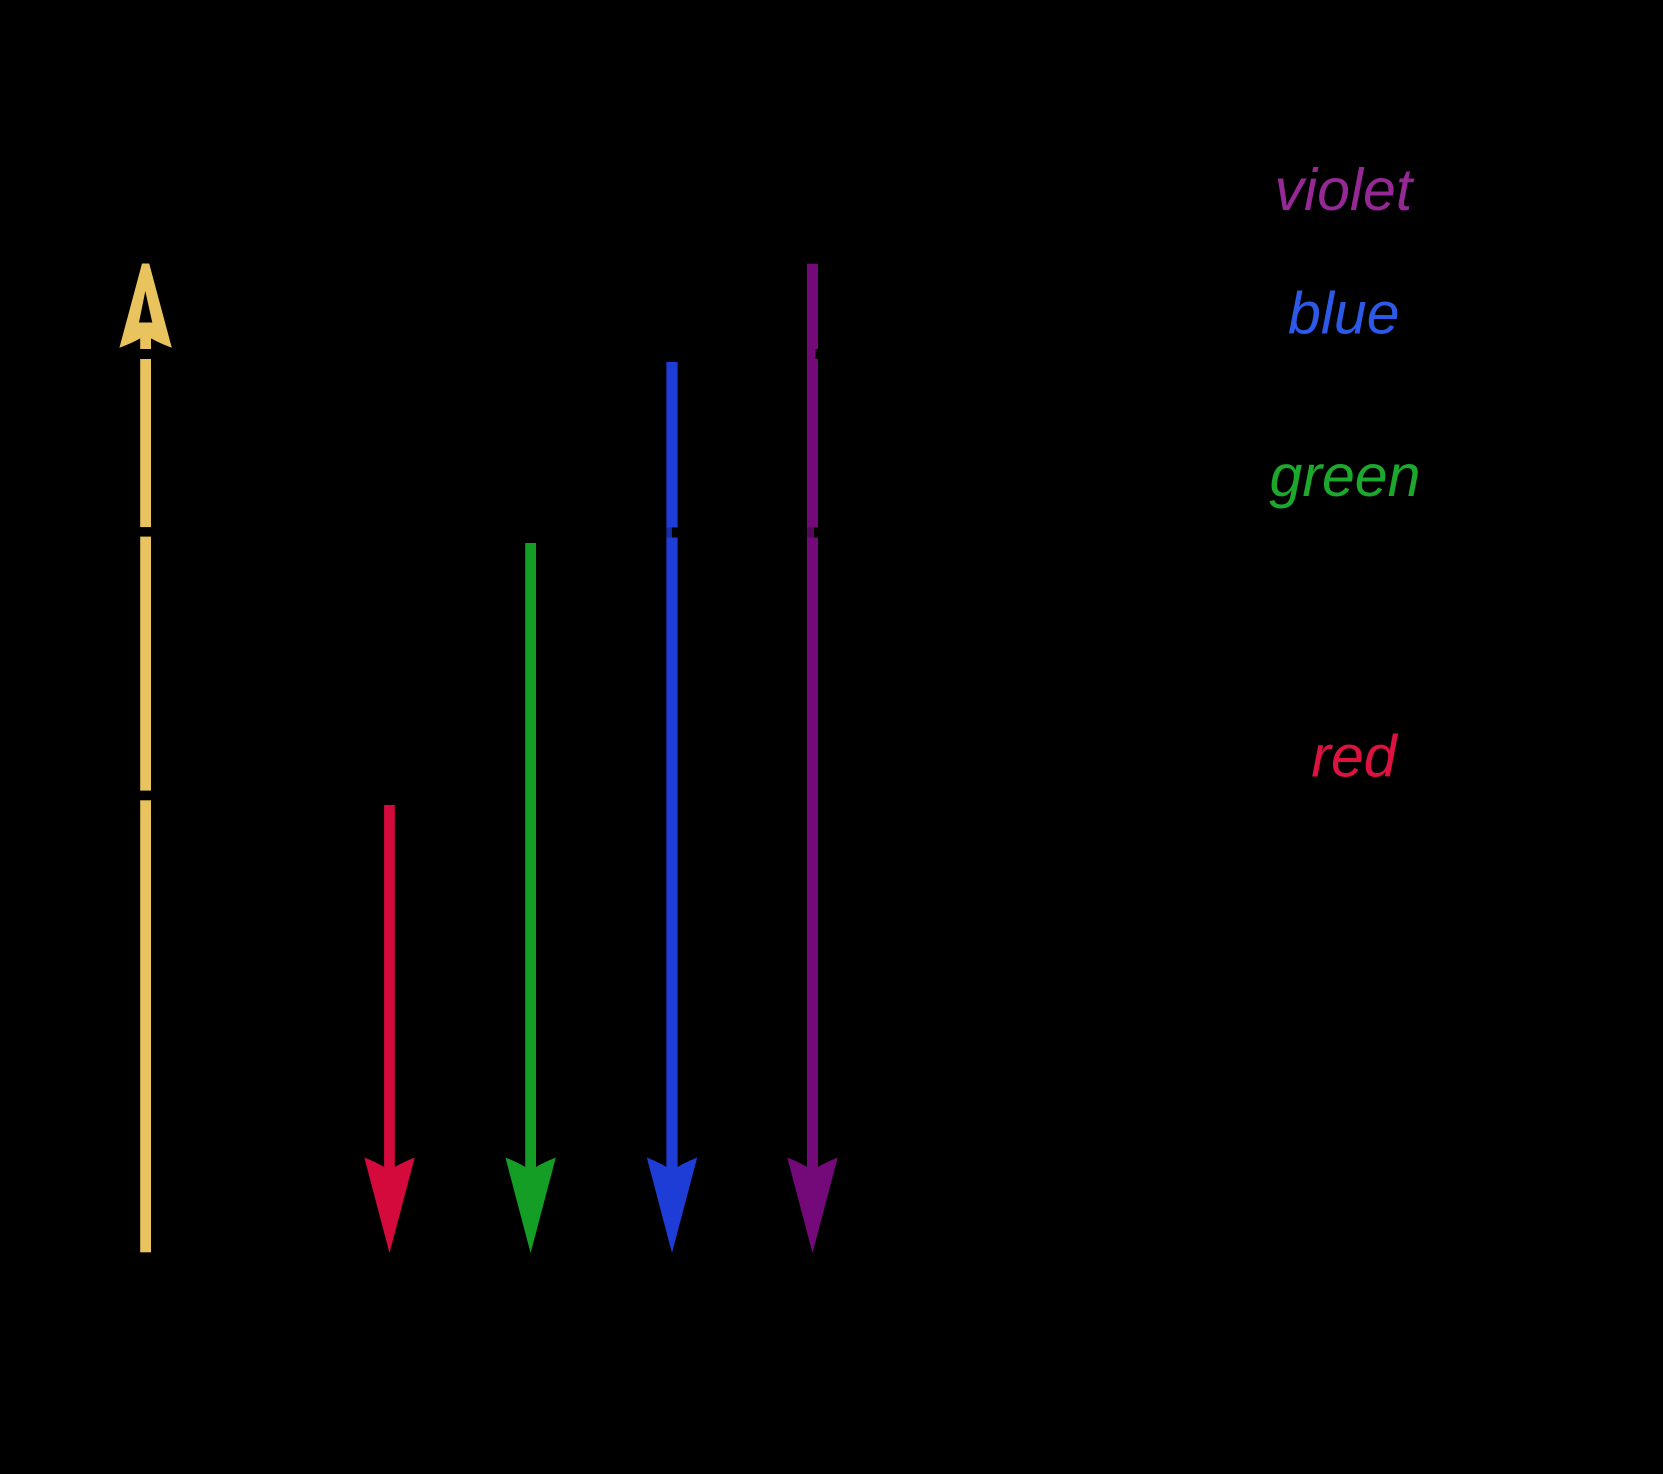 The image size is (1663, 1474). Describe the element at coordinates (1345, 190) in the screenshot. I see `svg-text: violet` at that location.